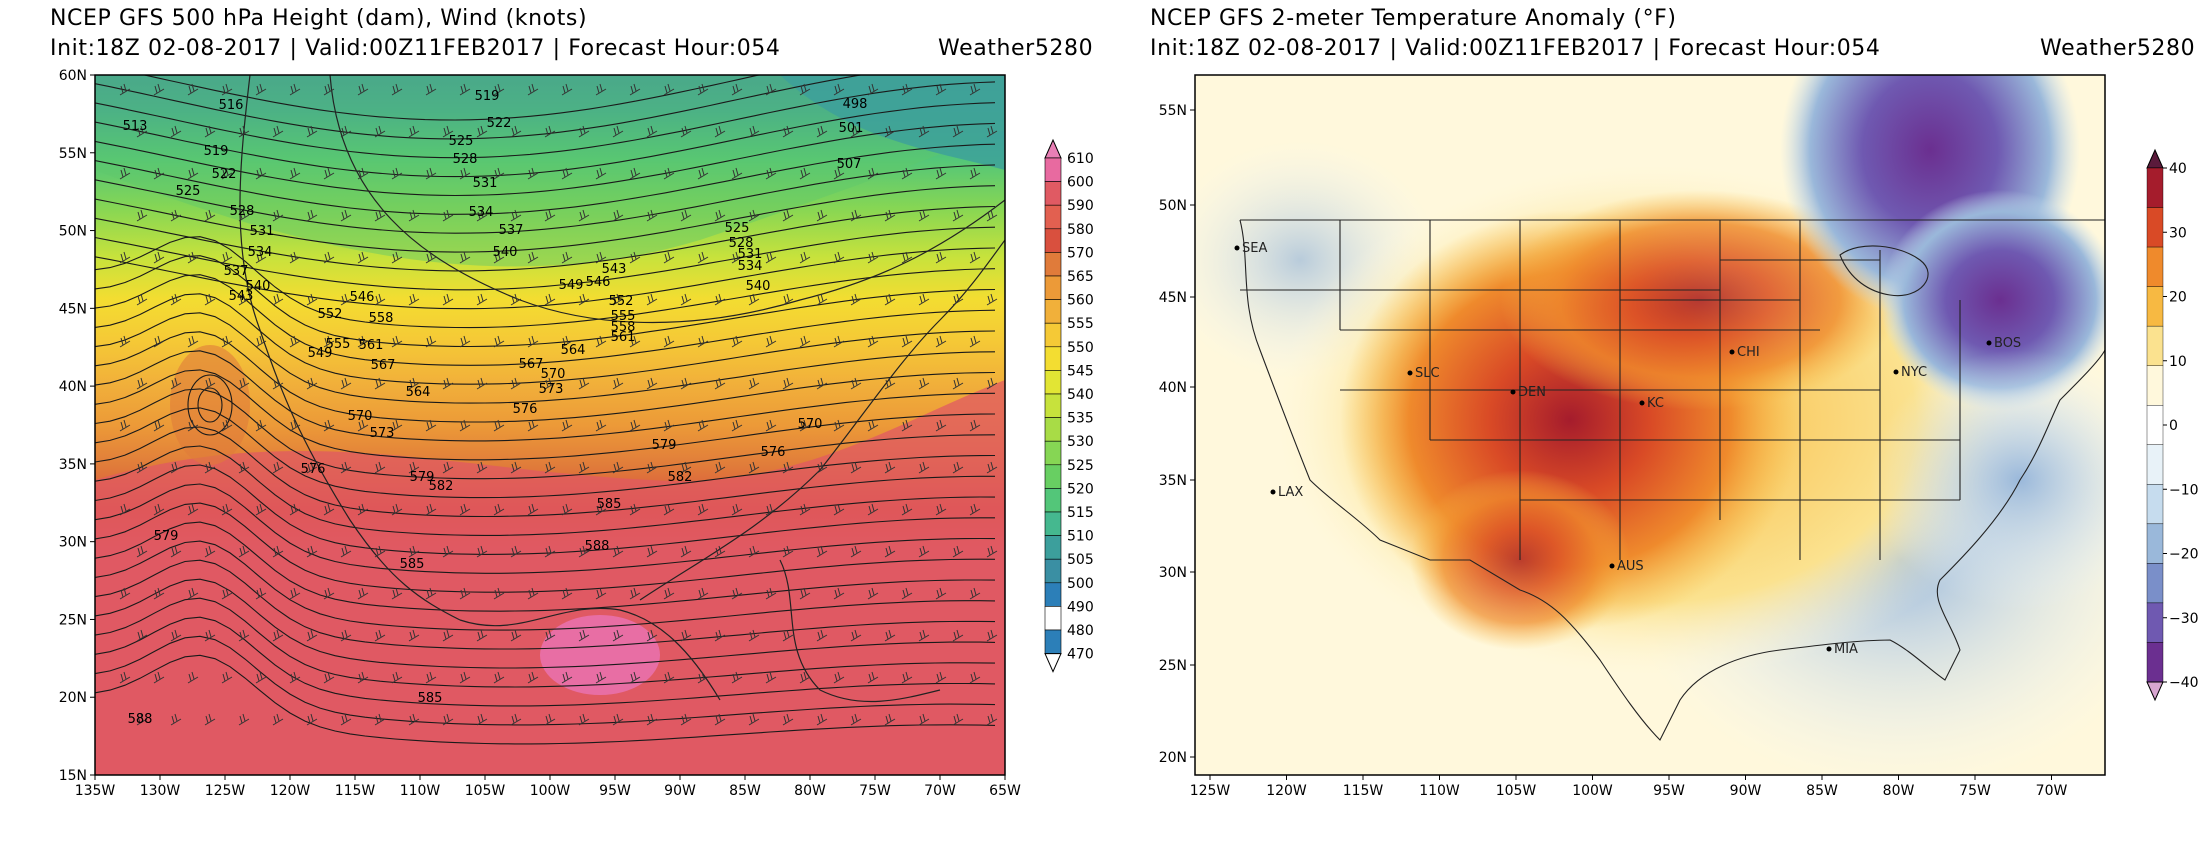 This screenshot has height=850, width=2200. I want to click on lon-label: 95W, so click(1669, 791).